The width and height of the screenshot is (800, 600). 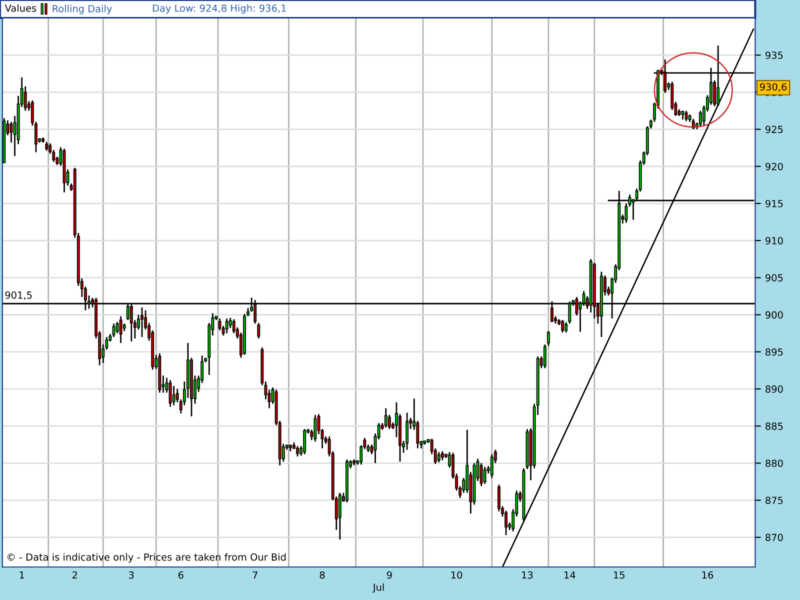 What do you see at coordinates (18, 295) in the screenshot?
I see `ref-line-label: 901,5` at bounding box center [18, 295].